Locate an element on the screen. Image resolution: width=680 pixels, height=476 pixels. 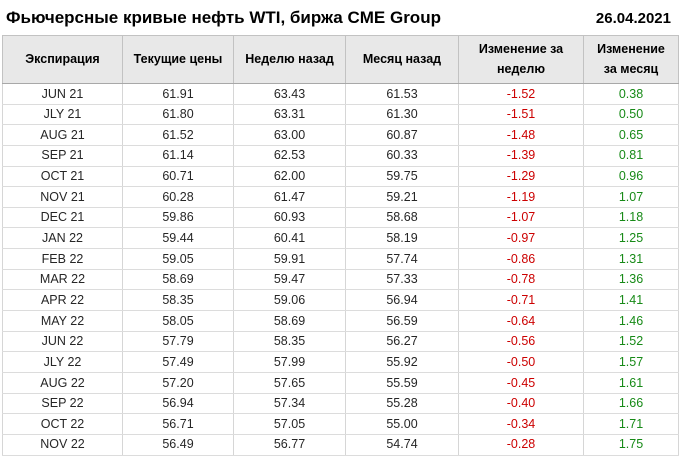
cell-month-ago: 60.33 is located at coordinates (402, 155).